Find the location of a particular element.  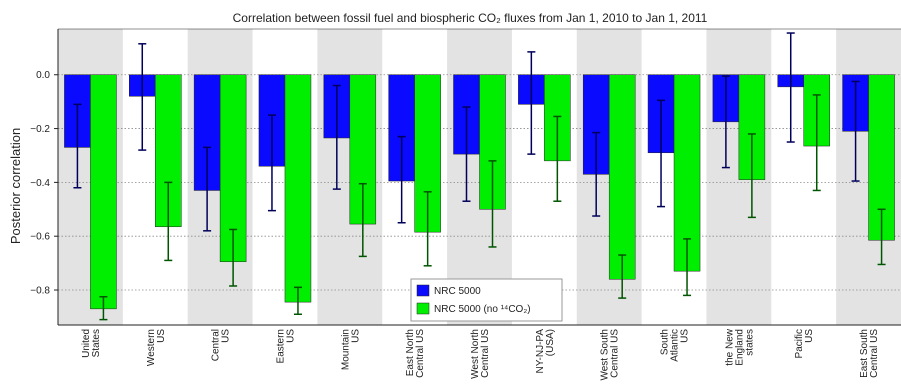

ytick-label-3: −0.6 is located at coordinates (40, 237).